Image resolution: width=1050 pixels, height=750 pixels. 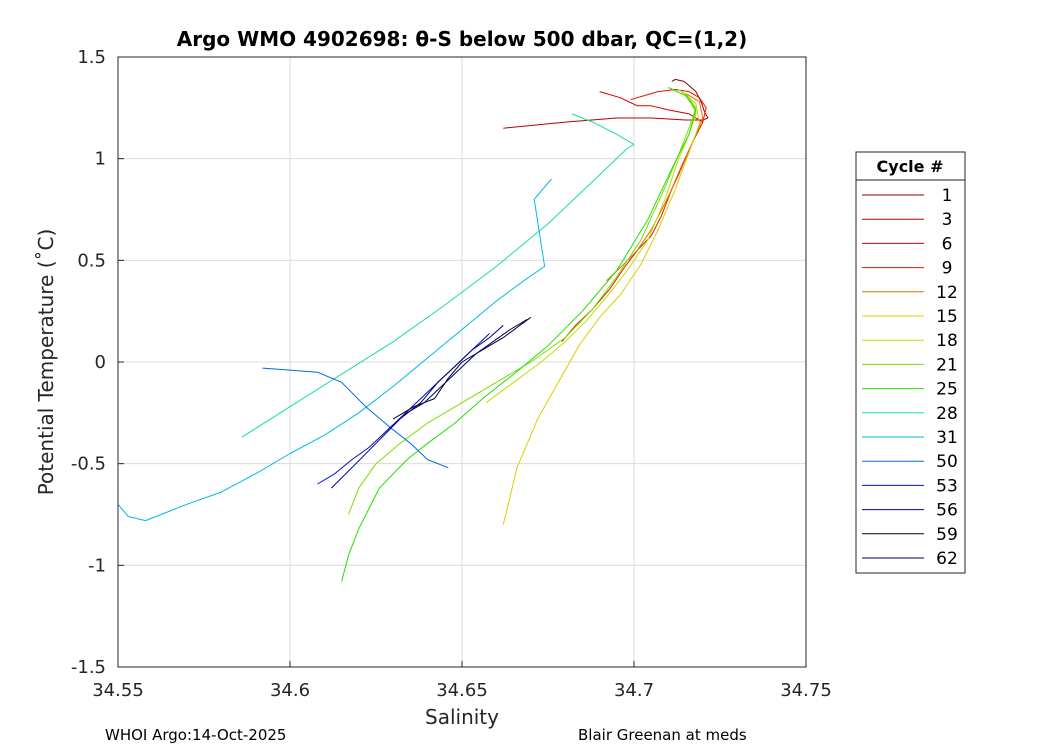 I want to click on legend-label-cycle-50: 50, so click(x=947, y=462).